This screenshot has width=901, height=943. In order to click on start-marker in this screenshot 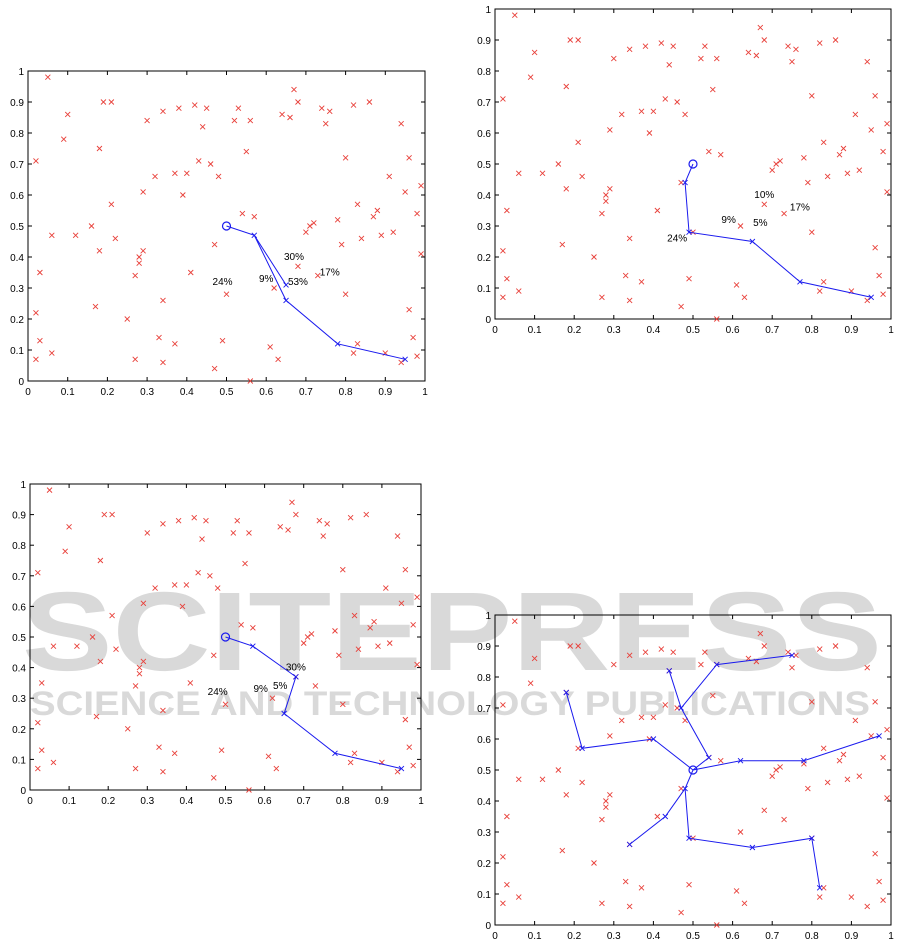, I will do `click(226, 226)`.